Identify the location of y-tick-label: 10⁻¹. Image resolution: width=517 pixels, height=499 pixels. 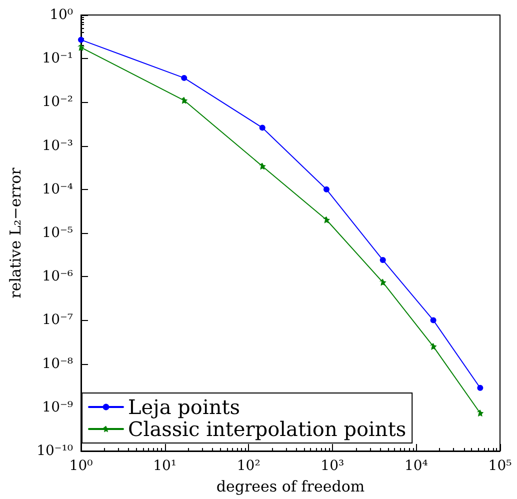
(57, 58).